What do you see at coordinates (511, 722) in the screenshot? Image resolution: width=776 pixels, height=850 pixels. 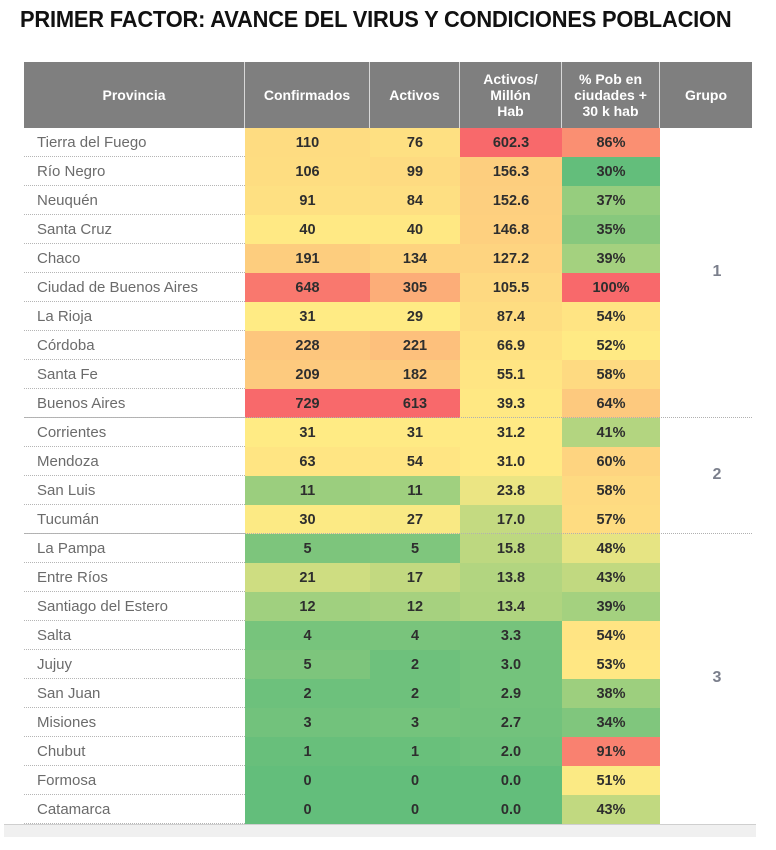 I see `cell-activos-millon: 2.7` at bounding box center [511, 722].